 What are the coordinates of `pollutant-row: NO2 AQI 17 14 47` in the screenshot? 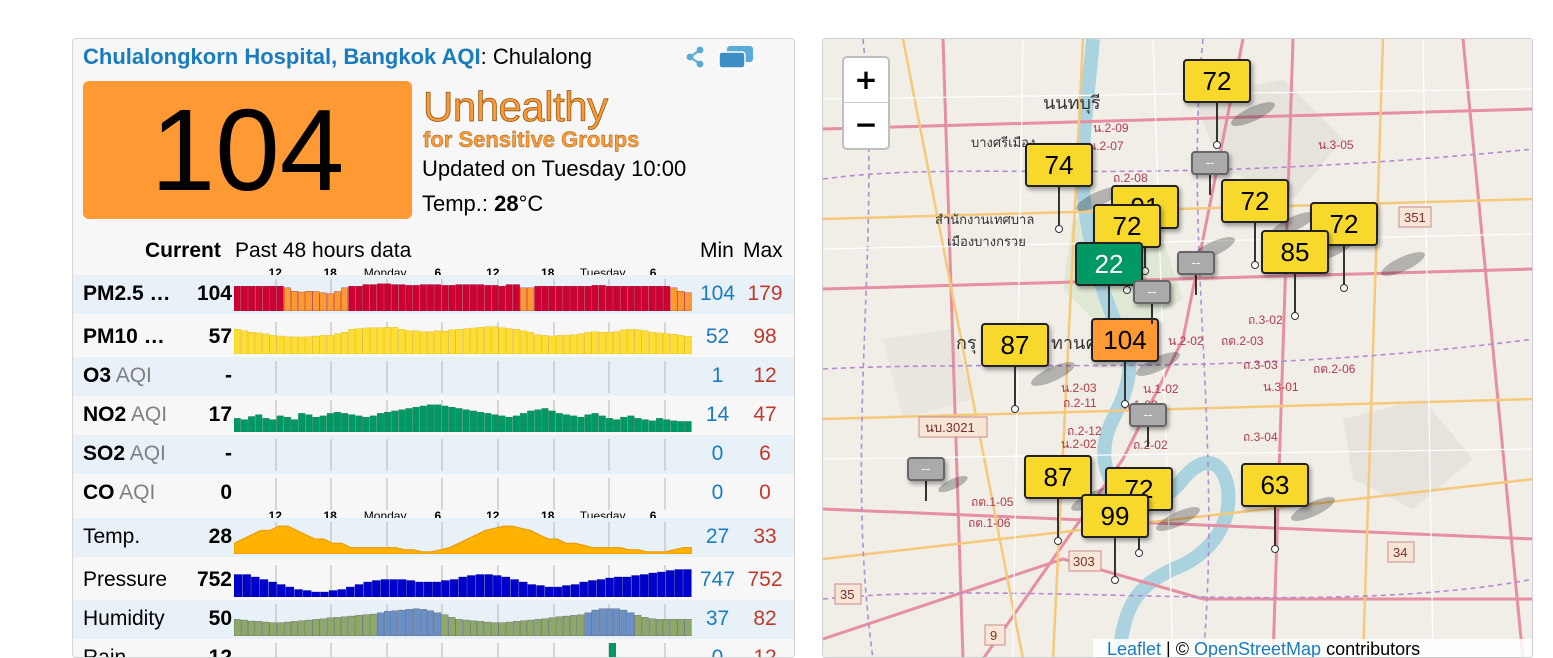 It's located at (433, 415).